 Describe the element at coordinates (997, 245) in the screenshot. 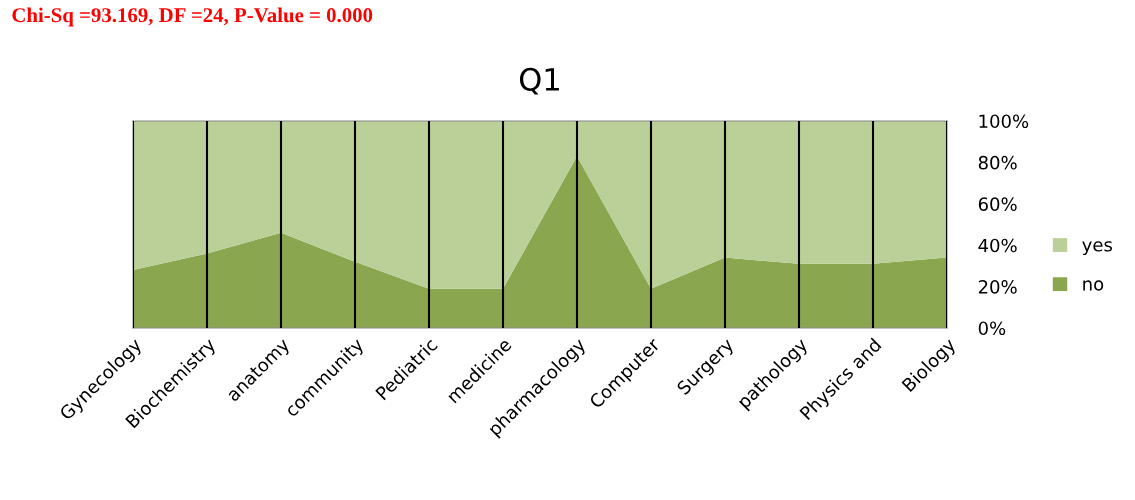

I see `y-tick-label: 40%` at that location.